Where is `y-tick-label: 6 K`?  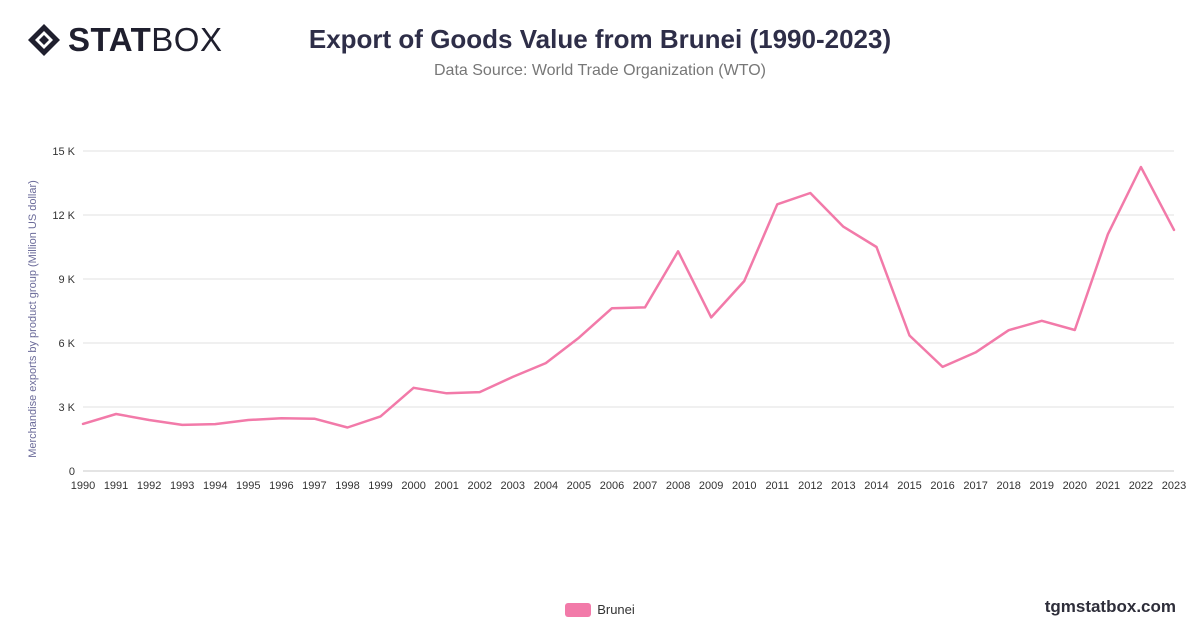 y-tick-label: 6 K is located at coordinates (66, 344).